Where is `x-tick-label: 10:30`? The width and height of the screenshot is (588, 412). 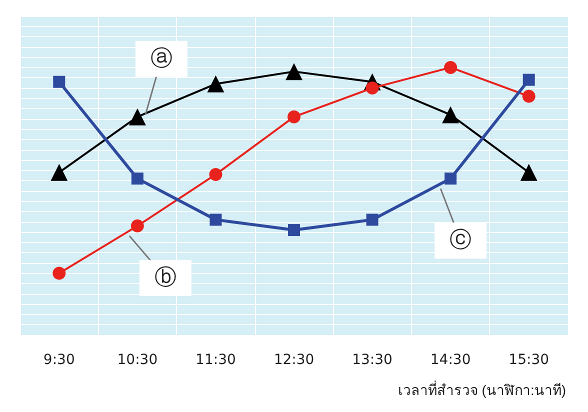
x-tick-label: 10:30 is located at coordinates (137, 360).